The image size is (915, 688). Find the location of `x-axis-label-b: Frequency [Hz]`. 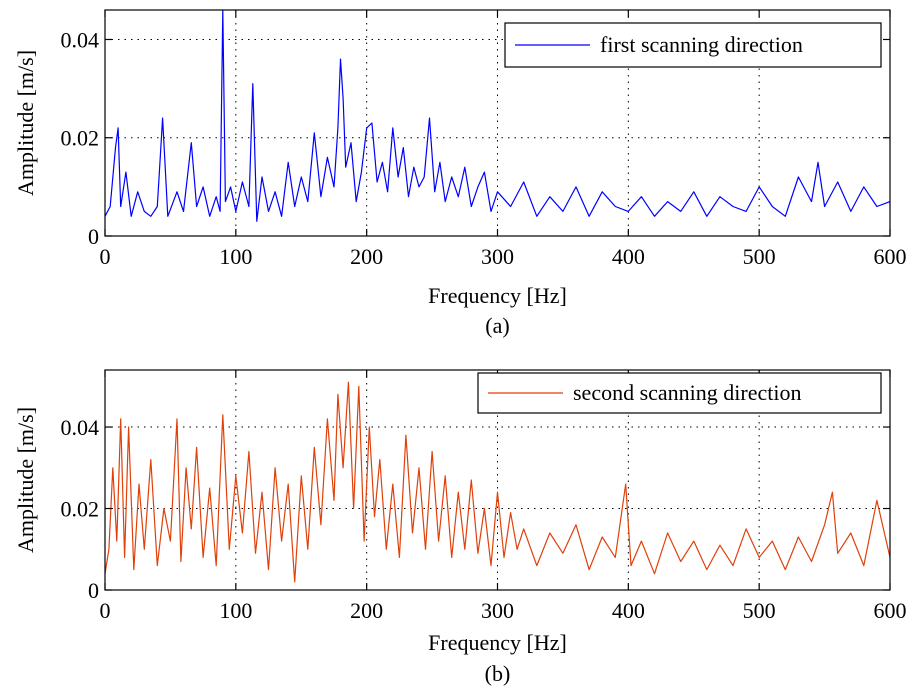

x-axis-label-b: Frequency [Hz] is located at coordinates (497, 642).